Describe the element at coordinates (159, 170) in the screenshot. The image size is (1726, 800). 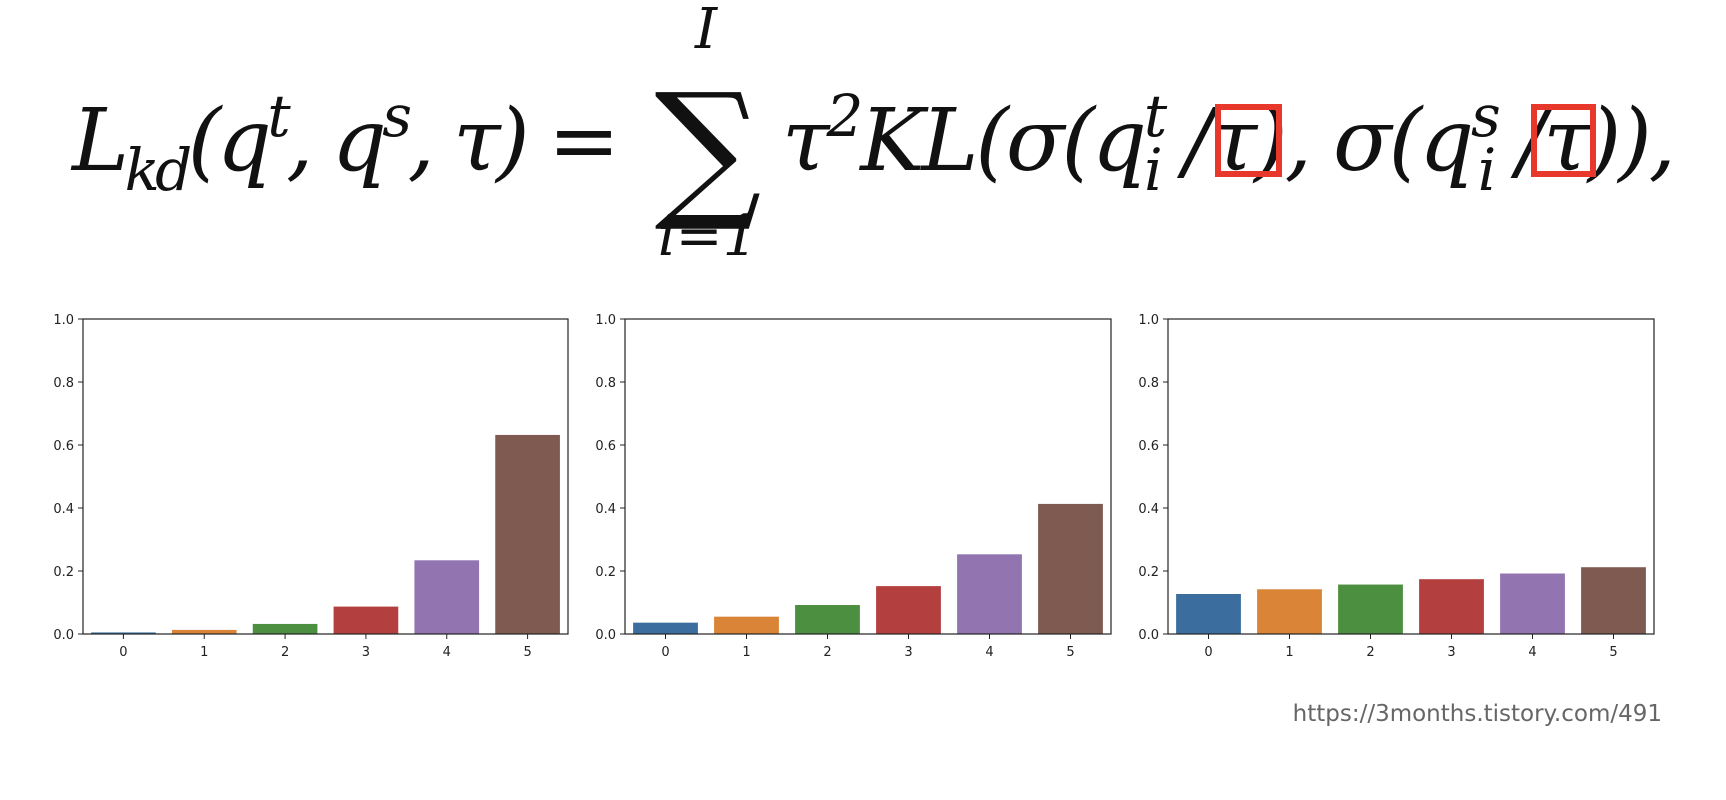
I see `formula-sub: kd` at that location.